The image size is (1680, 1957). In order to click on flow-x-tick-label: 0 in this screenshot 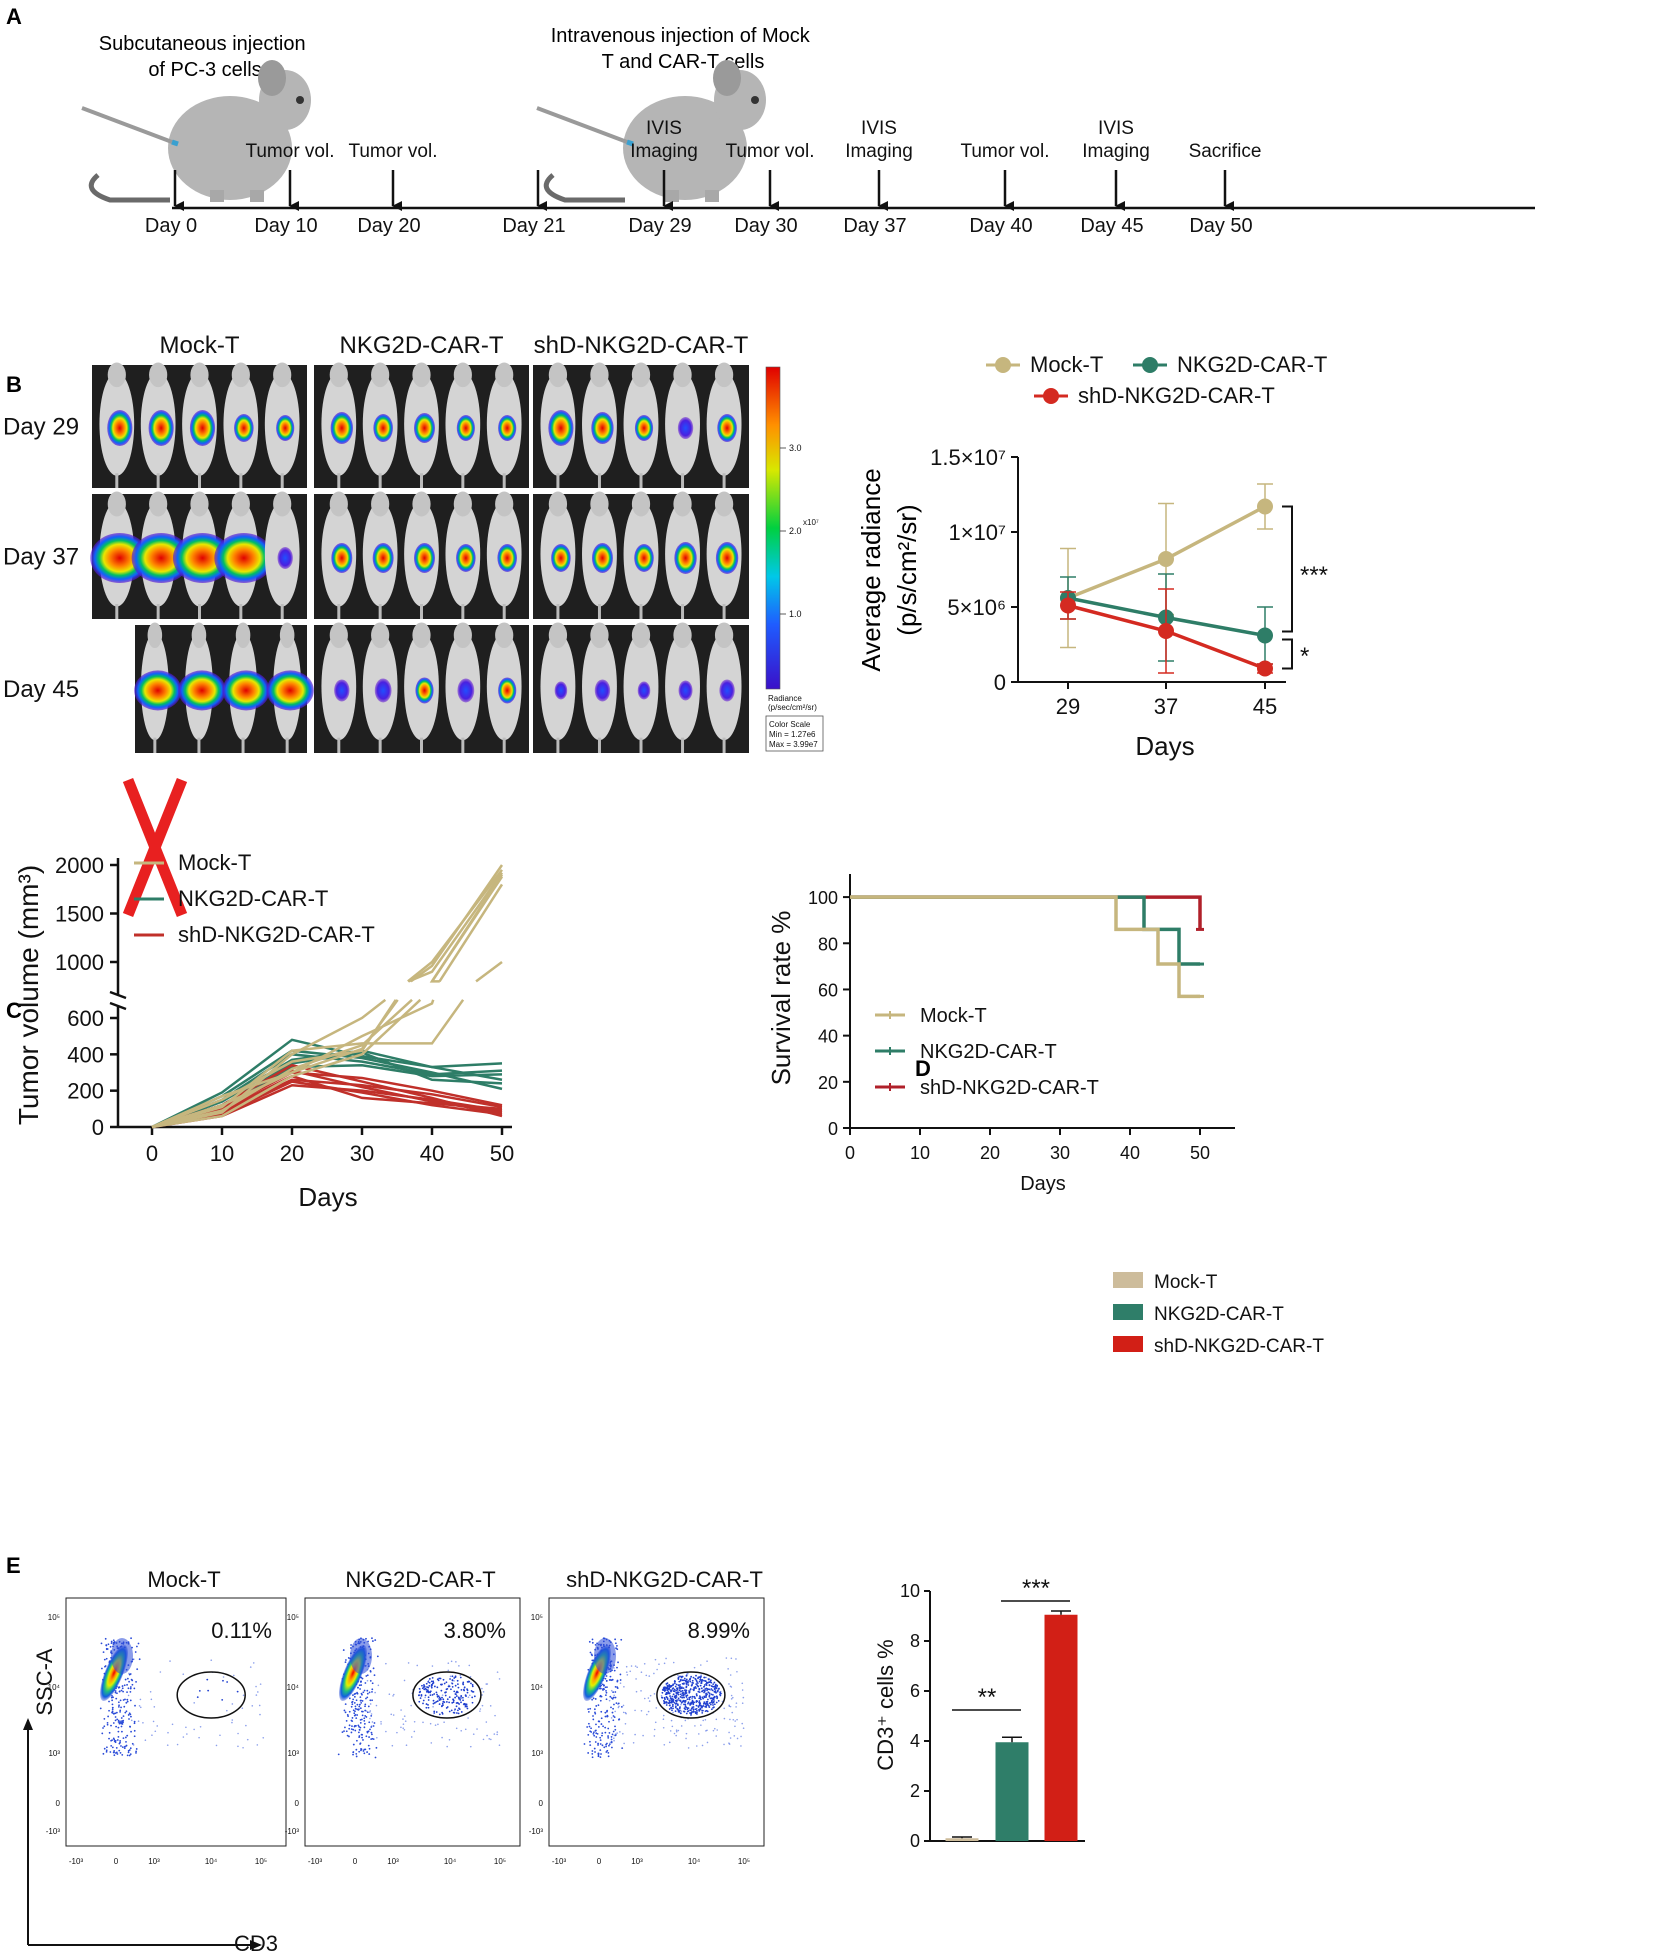, I will do `click(599, 1861)`.